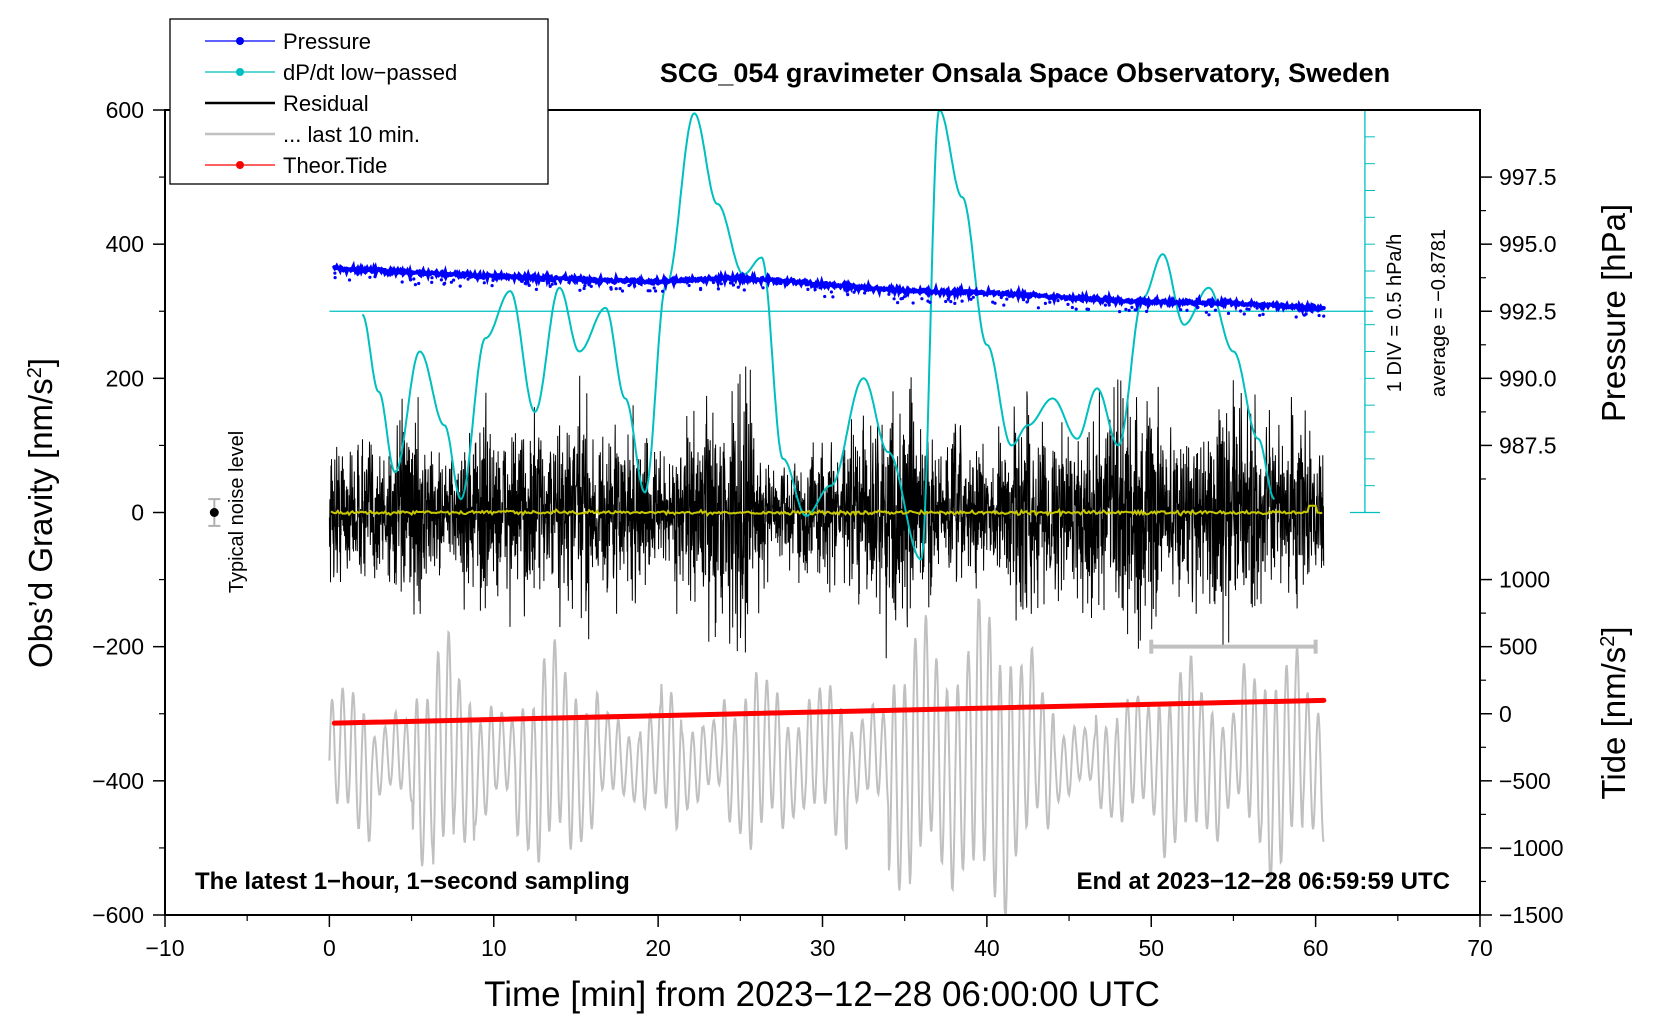 The image size is (1660, 1020). Describe the element at coordinates (1531, 848) in the screenshot. I see `tide-tick-label: −1000` at that location.